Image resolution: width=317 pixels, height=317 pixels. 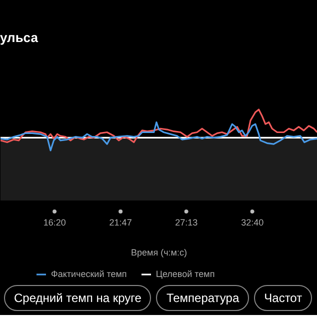 I want to click on text: Частот, so click(x=283, y=298).